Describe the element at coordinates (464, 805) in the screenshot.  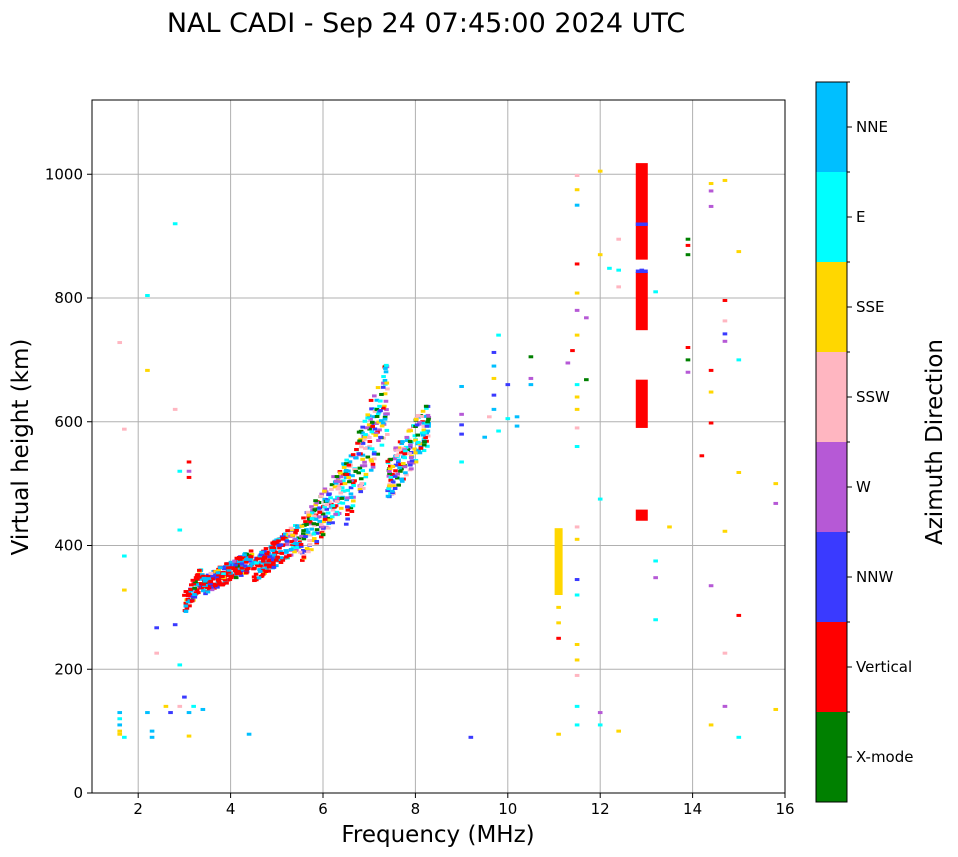
I see `x-axis-ticks: 2 4 6 8 10 12 14 16` at that location.